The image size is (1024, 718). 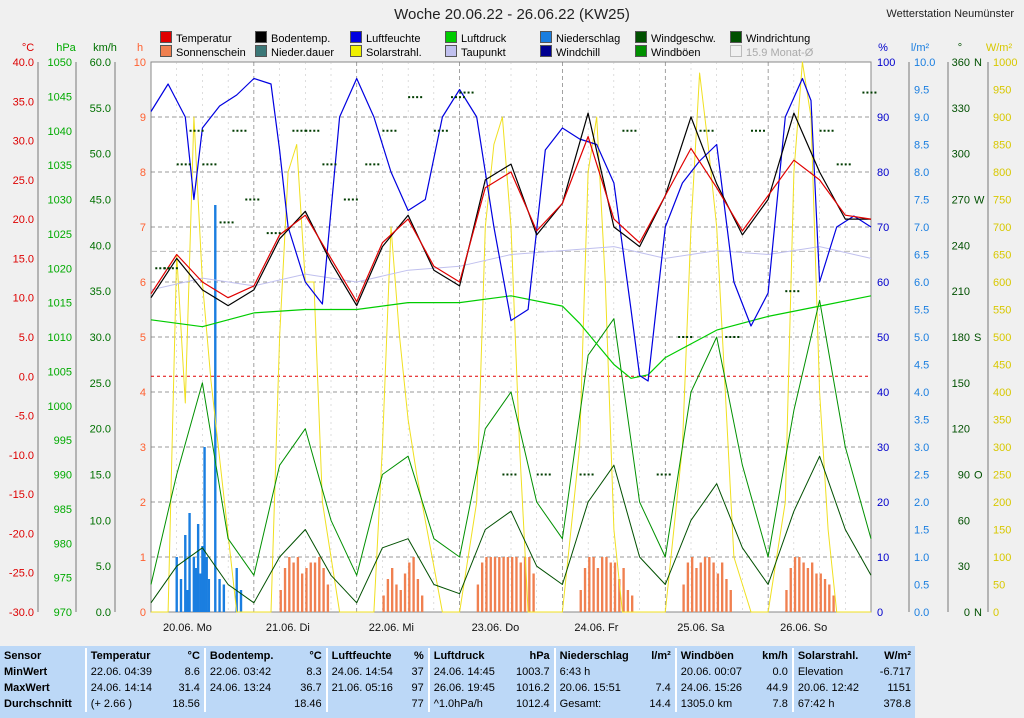 I want to click on kmh-tick: 50.0, so click(x=100, y=155).